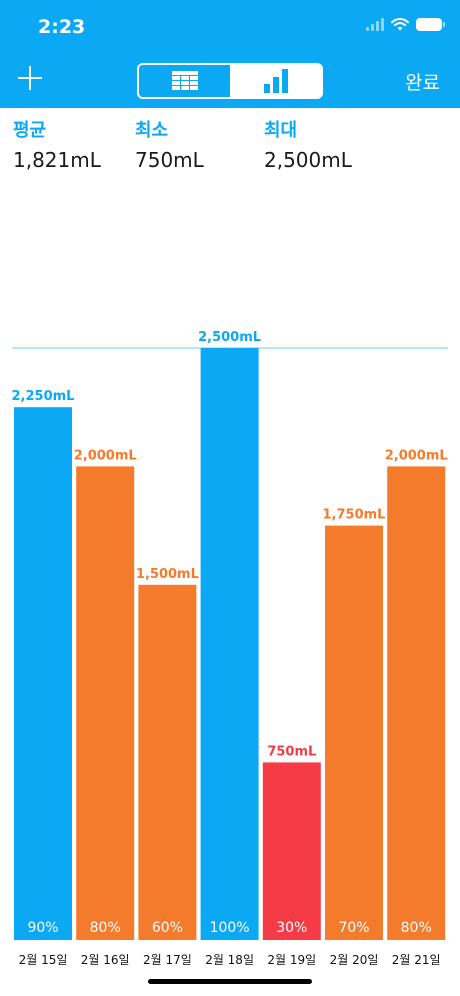 The height and width of the screenshot is (996, 460). I want to click on bar-percent-label-4: 30%, so click(291, 928).